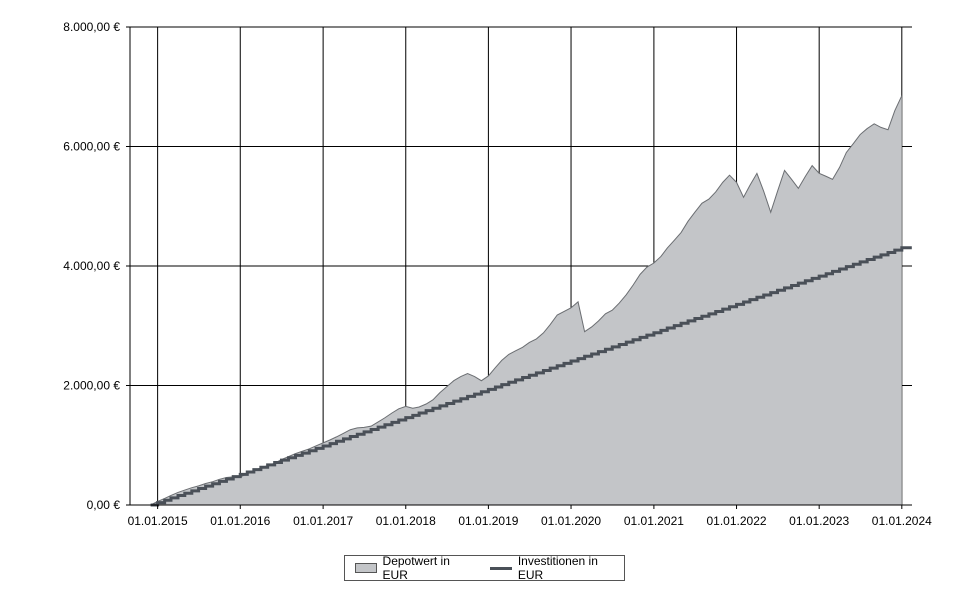 This screenshot has height=600, width=970. What do you see at coordinates (501, 568) in the screenshot?
I see `legend-line-swatch-icon` at bounding box center [501, 568].